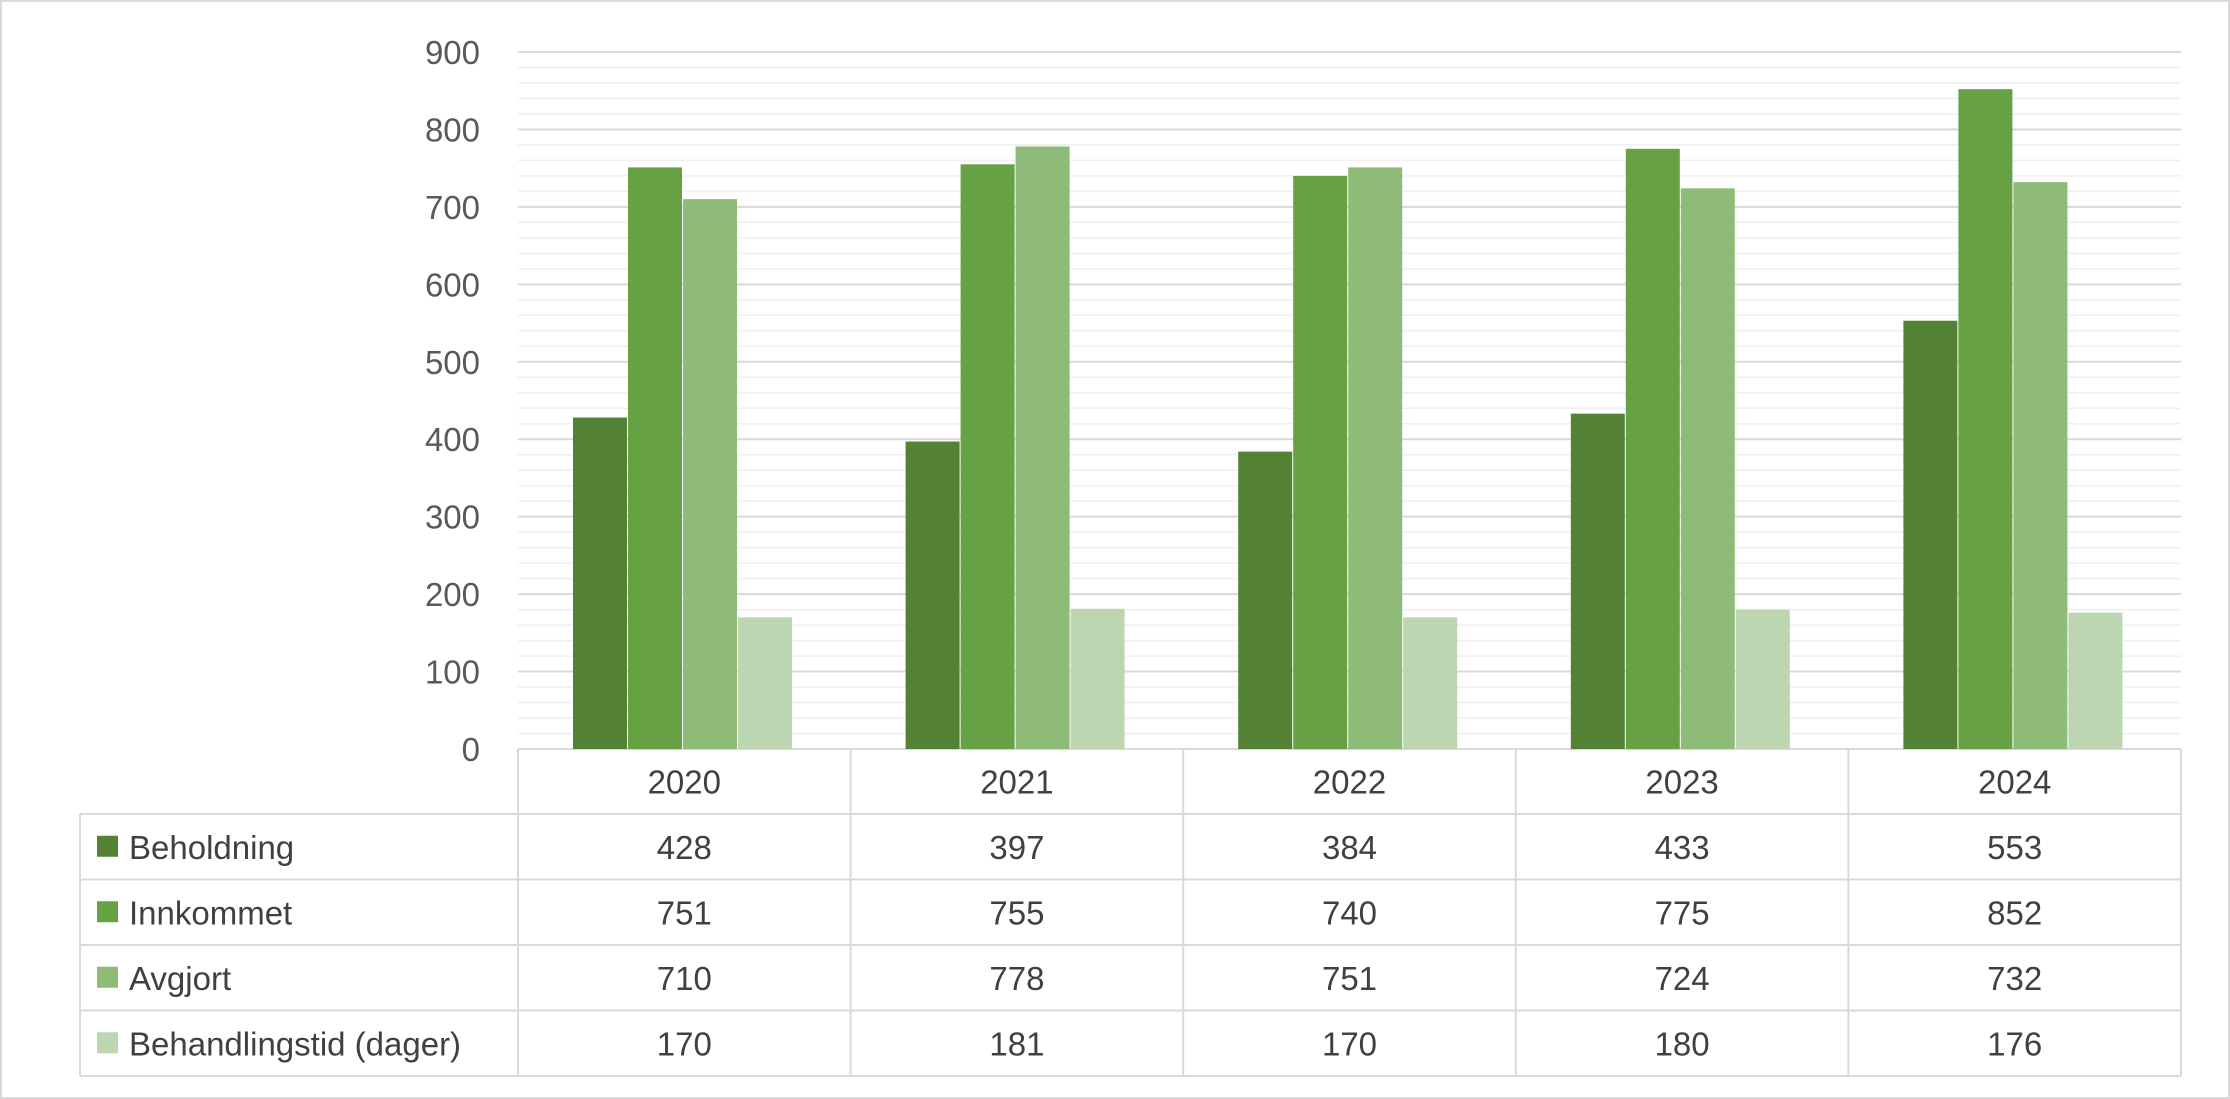 The height and width of the screenshot is (1099, 2230). I want to click on bar-innkommet-2020, so click(655, 458).